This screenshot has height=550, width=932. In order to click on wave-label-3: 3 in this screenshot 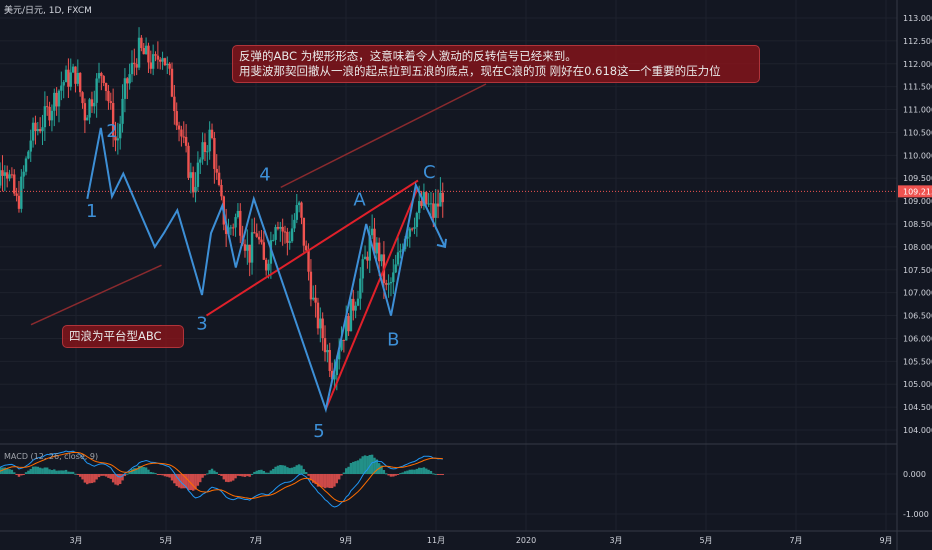, I will do `click(201, 323)`.